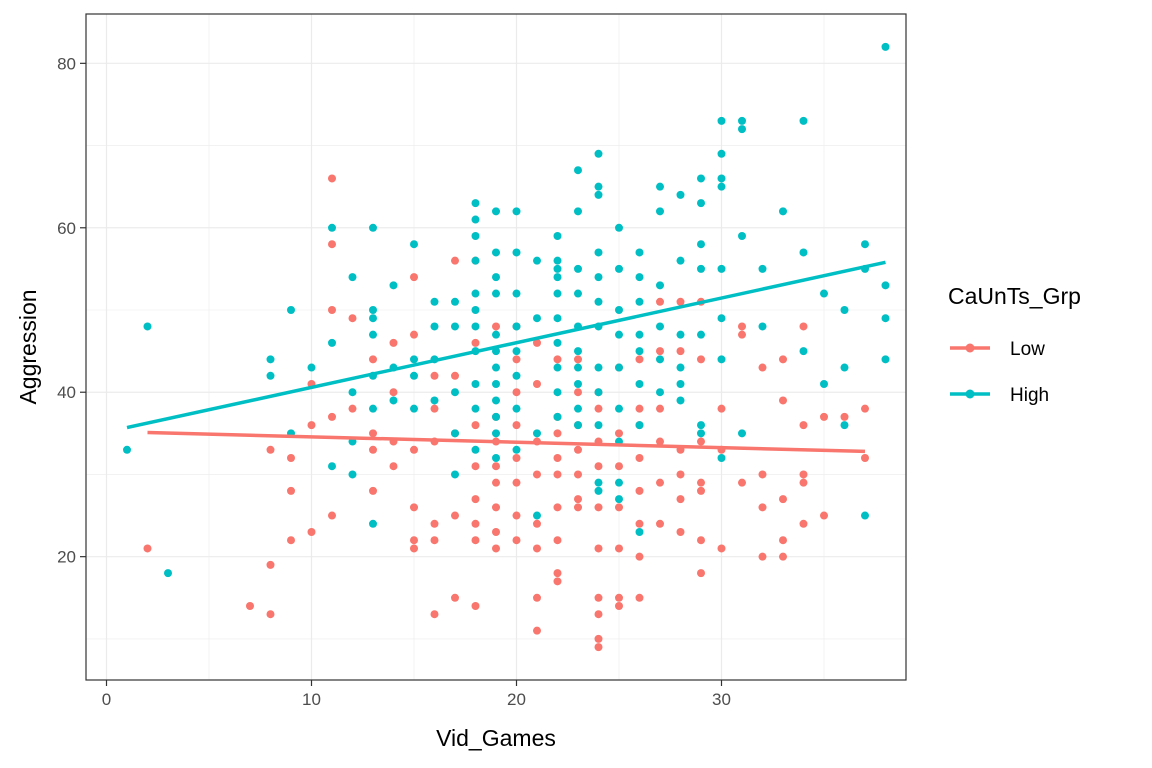 This screenshot has width=1152, height=768. What do you see at coordinates (66, 228) in the screenshot?
I see `y-tick-label: 60` at bounding box center [66, 228].